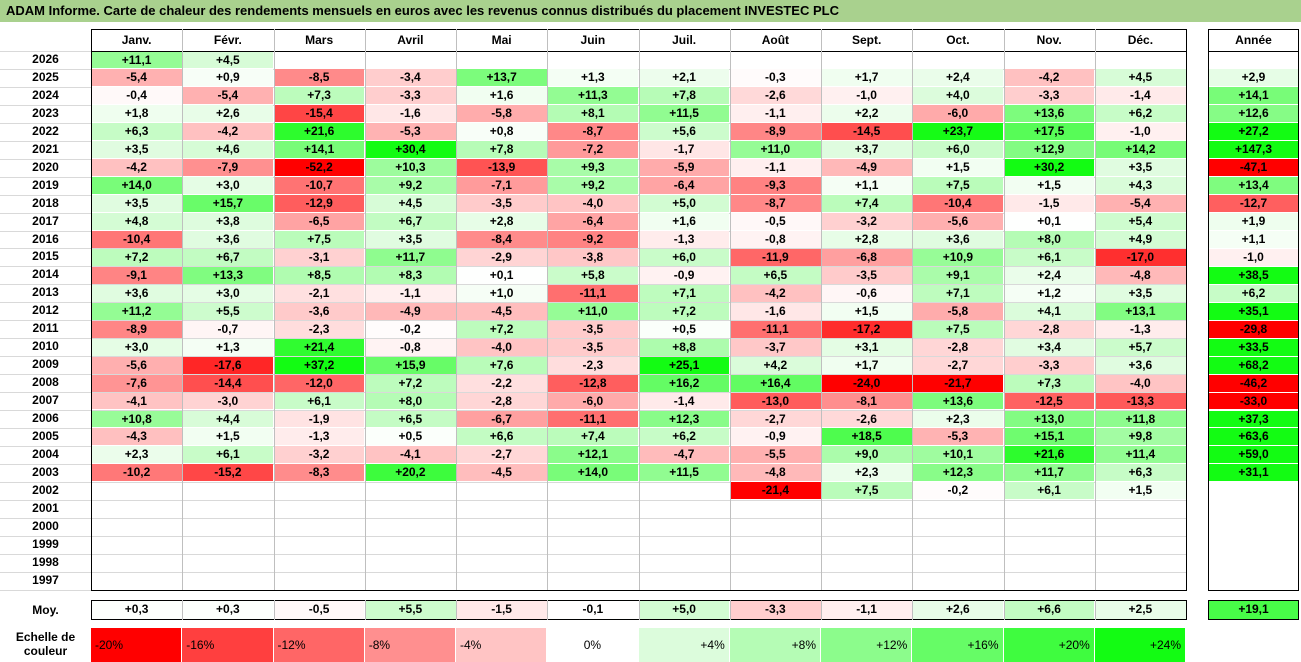  I want to click on heatmap-cell: -0,4, so click(136, 96).